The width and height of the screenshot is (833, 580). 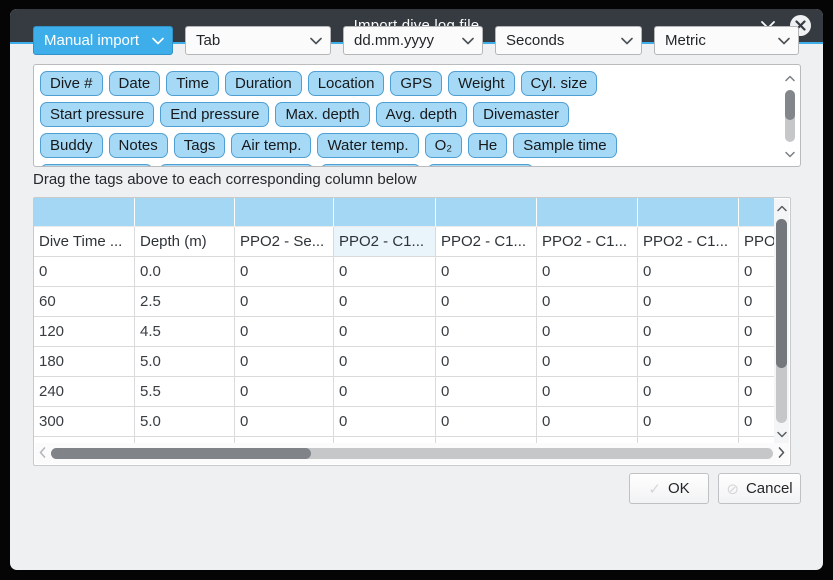 What do you see at coordinates (208, 40) in the screenshot?
I see `separator-select-value: Tab` at bounding box center [208, 40].